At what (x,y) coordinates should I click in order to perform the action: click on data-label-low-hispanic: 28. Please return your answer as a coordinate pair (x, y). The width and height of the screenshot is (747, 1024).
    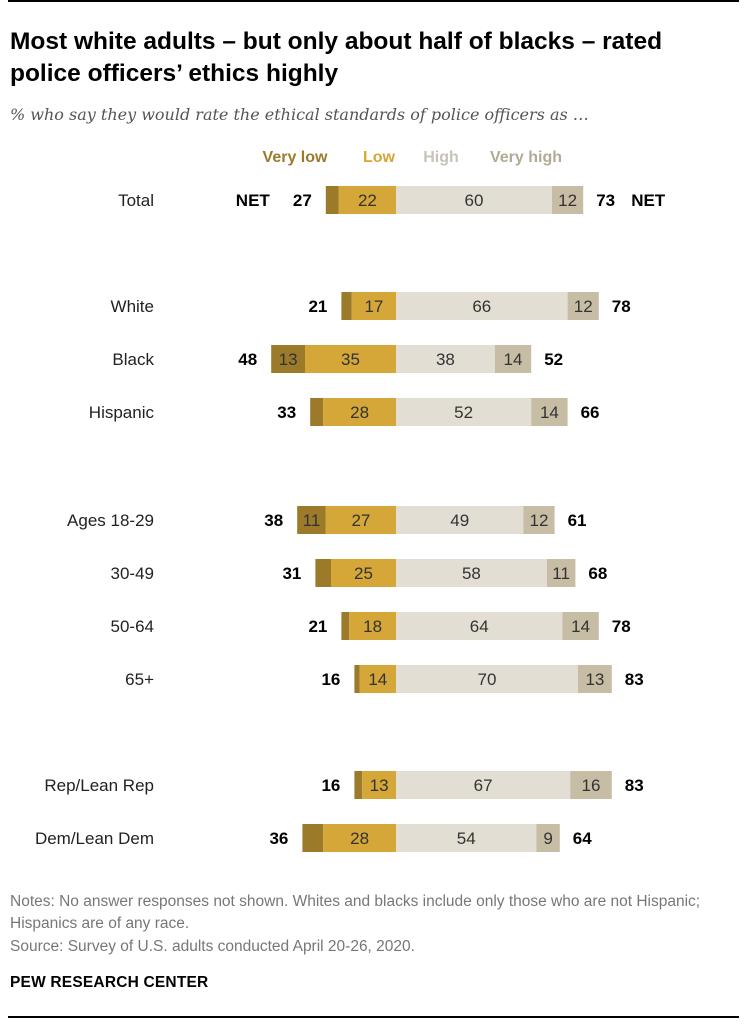
    Looking at the image, I should click on (359, 412).